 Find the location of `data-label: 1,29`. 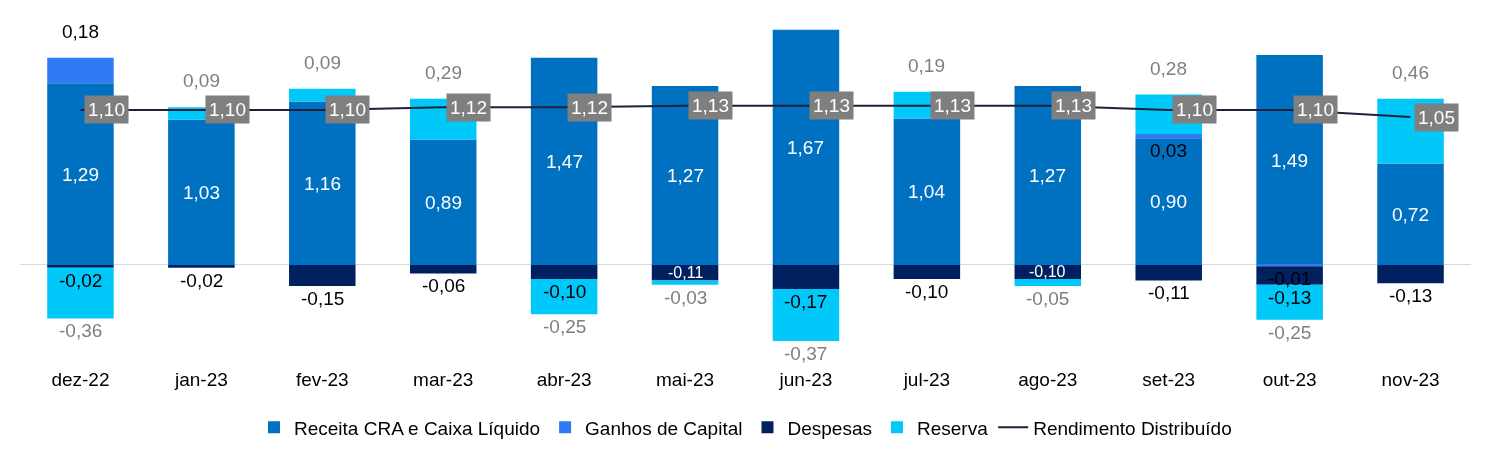

data-label: 1,29 is located at coordinates (80, 174).